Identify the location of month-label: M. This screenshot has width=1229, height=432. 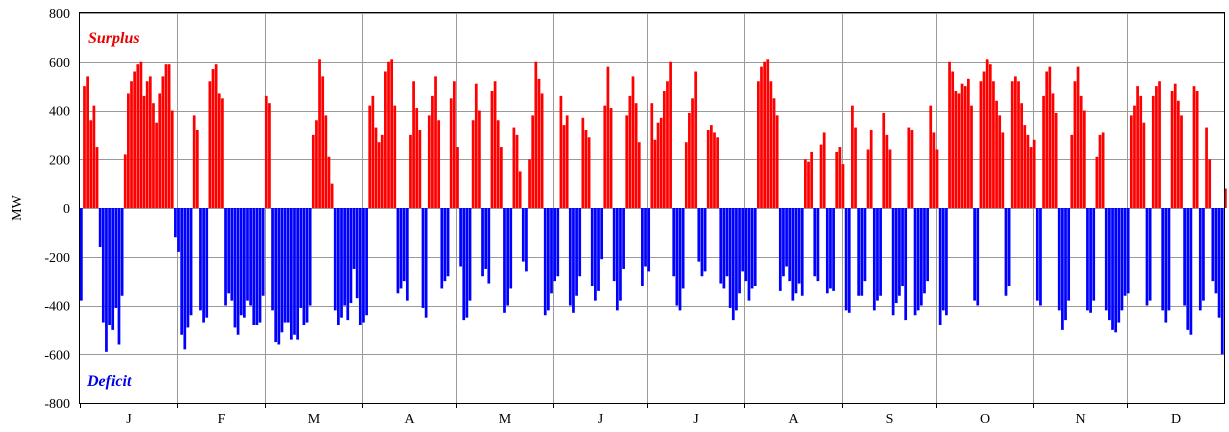
(505, 419).